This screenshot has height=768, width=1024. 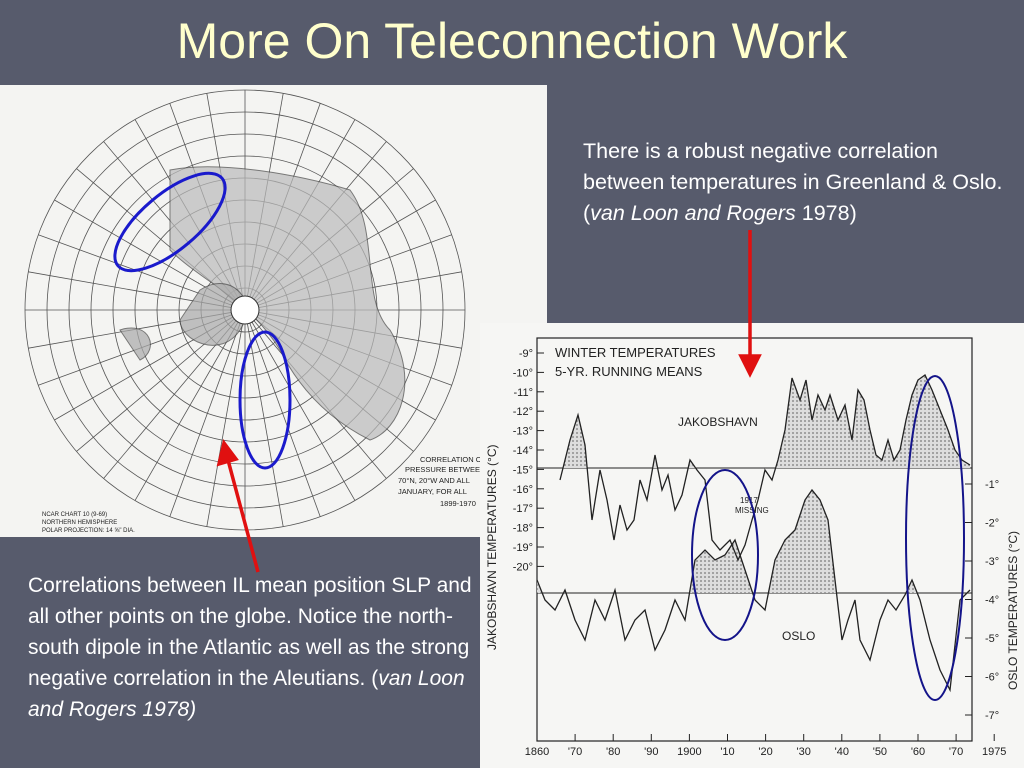 What do you see at coordinates (523, 412) in the screenshot?
I see `tick-label: -12°` at bounding box center [523, 412].